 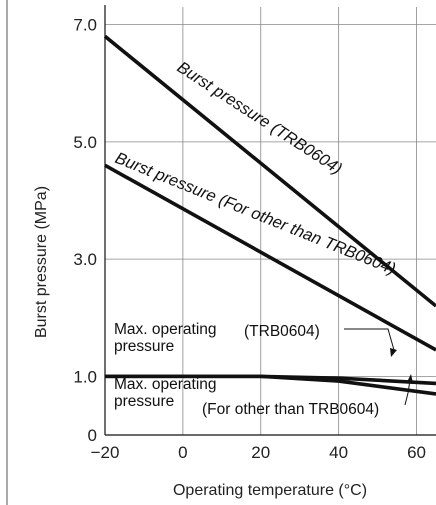 I want to click on x-tick-label: 0, so click(x=182, y=452).